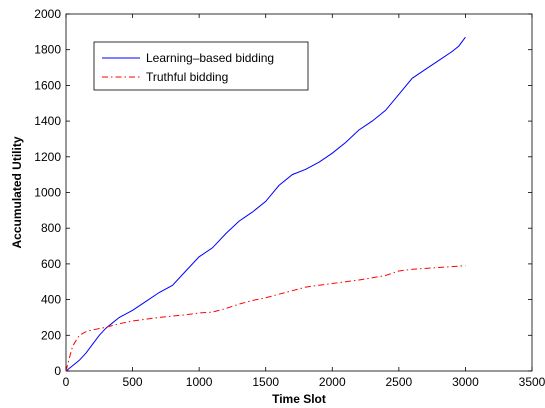 The width and height of the screenshot is (545, 408). I want to click on x-tick-label: 2000, so click(332, 382).